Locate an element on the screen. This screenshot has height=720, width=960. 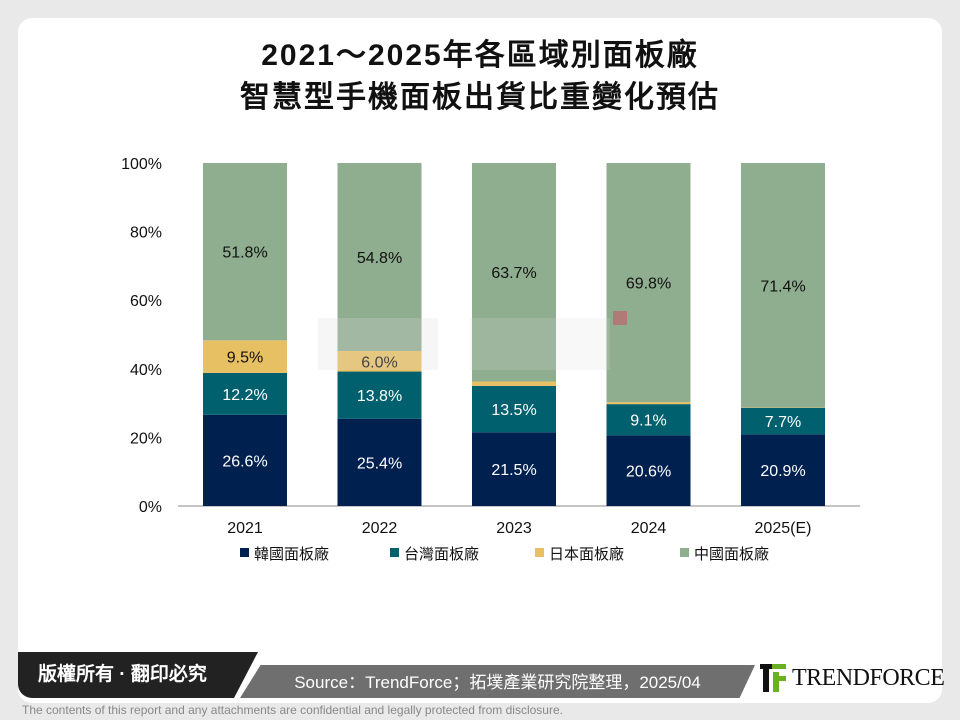
data-label: 9.5% is located at coordinates (245, 358).